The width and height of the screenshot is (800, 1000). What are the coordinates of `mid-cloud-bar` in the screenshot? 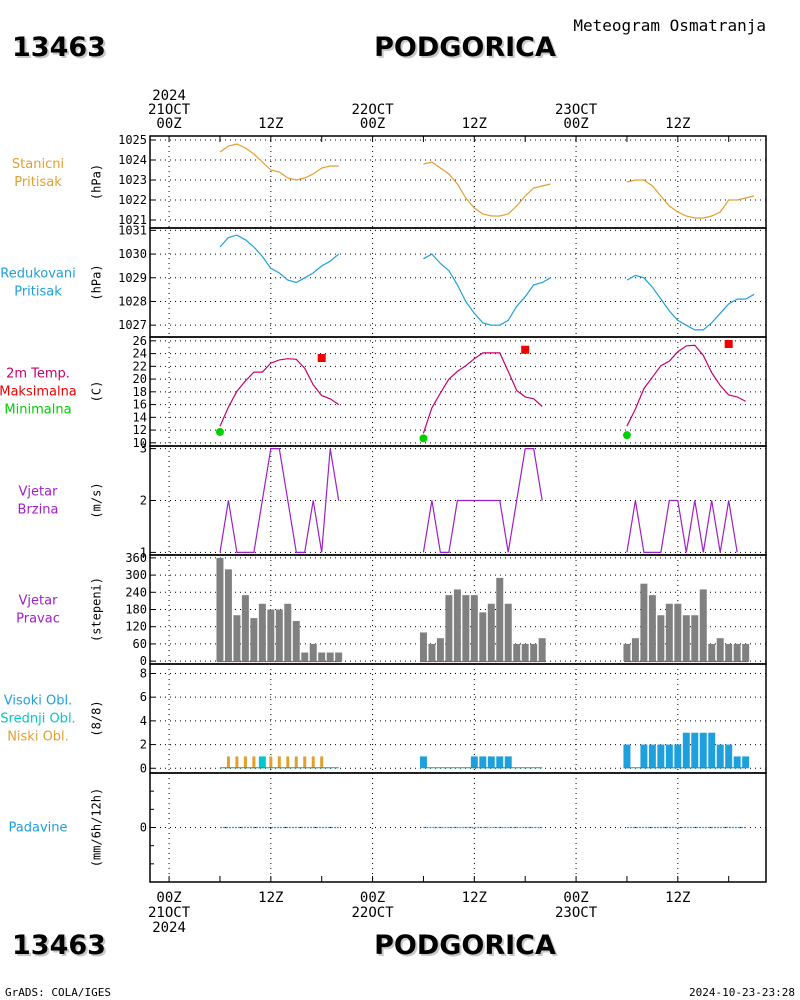 It's located at (262, 762).